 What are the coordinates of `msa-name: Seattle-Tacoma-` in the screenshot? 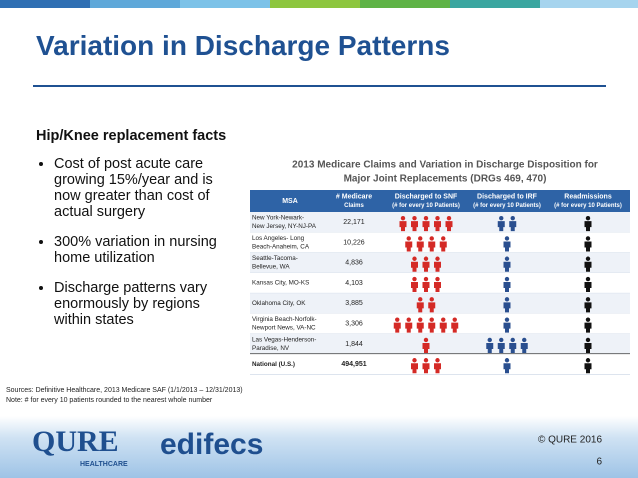 It's located at (275, 258).